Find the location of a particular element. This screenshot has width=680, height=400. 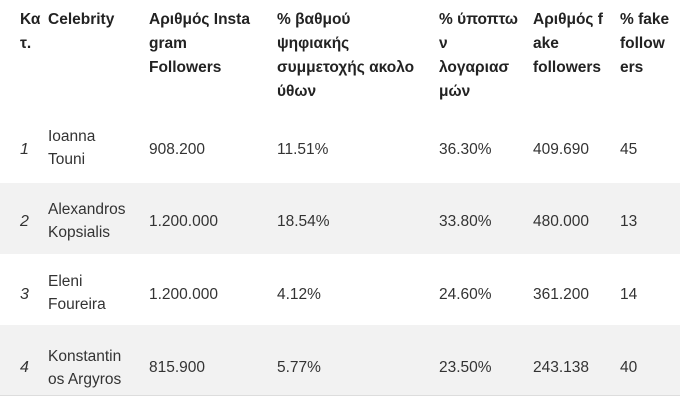

engagement-cell: 11.51% is located at coordinates (303, 149).